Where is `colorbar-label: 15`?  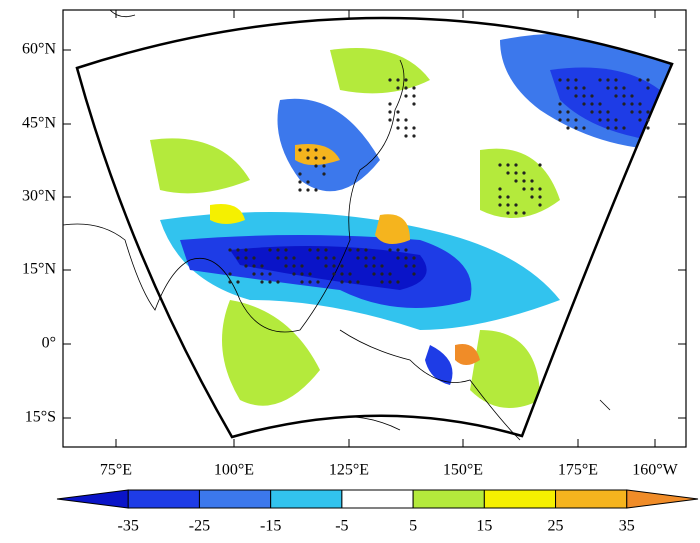 colorbar-label: 15 is located at coordinates (484, 526).